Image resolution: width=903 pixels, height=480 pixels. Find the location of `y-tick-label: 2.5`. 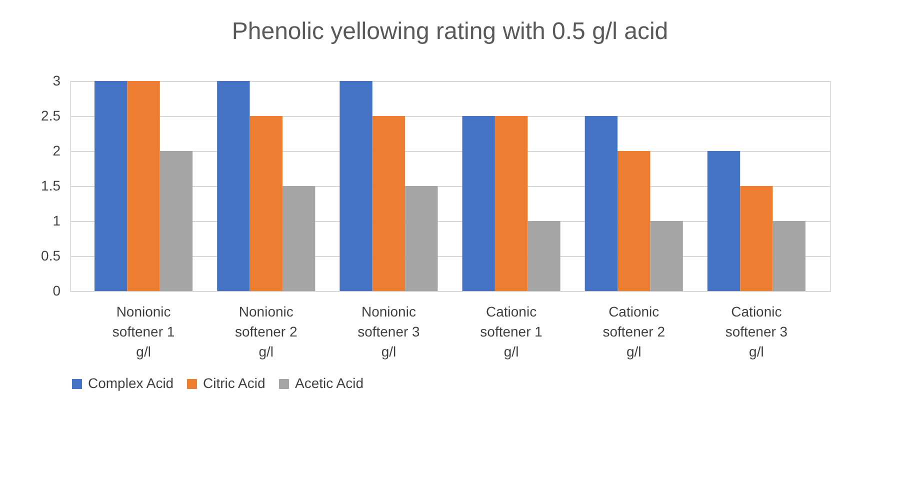

y-tick-label: 2.5 is located at coordinates (51, 116).